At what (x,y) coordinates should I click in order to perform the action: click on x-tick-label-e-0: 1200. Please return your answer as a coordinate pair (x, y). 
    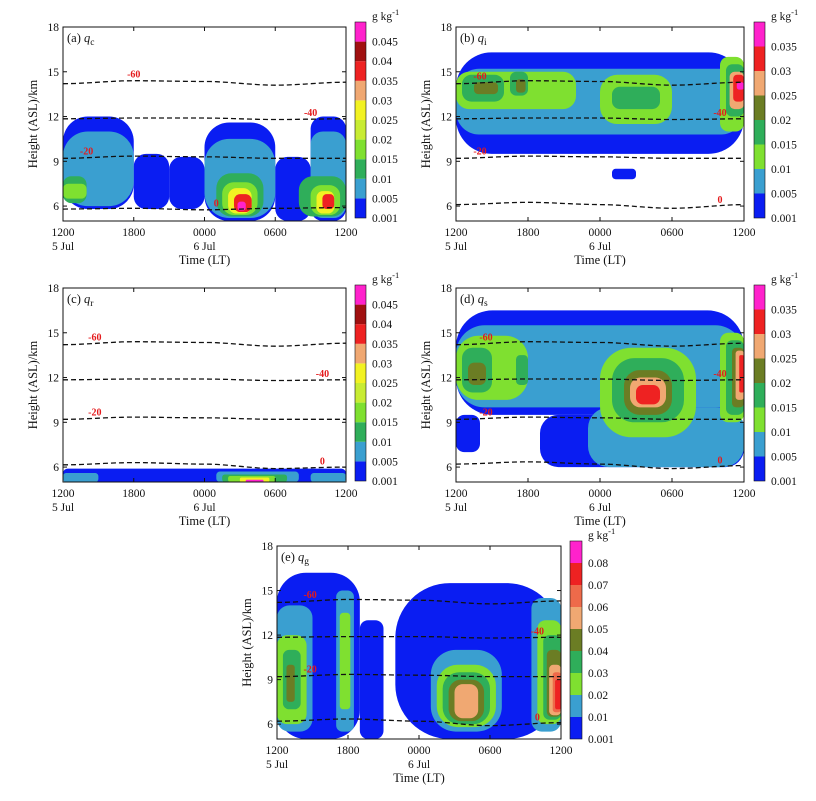
    Looking at the image, I should click on (277, 751).